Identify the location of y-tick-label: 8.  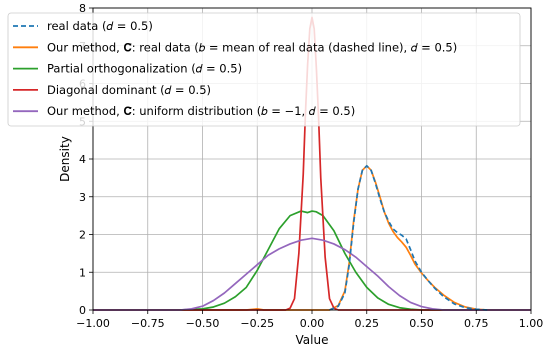
(82, 8).